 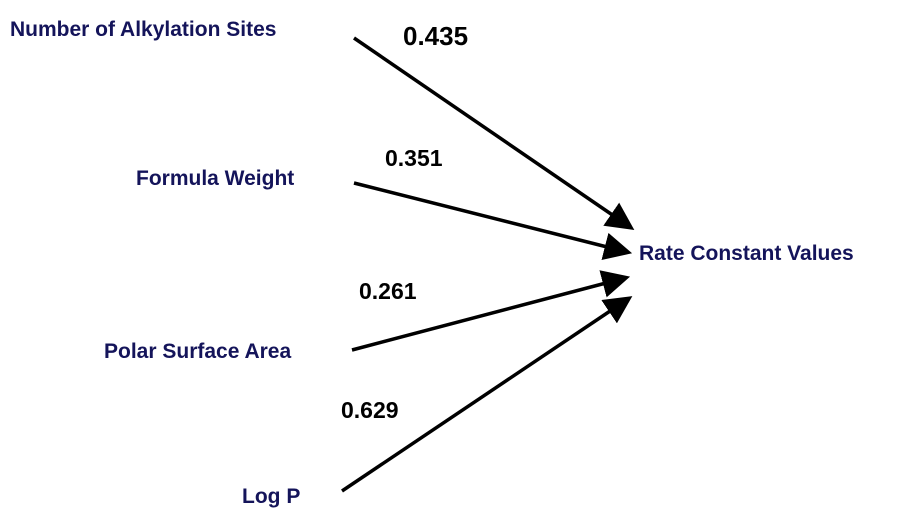 I want to click on source-label-log-p: Log P, so click(x=271, y=496).